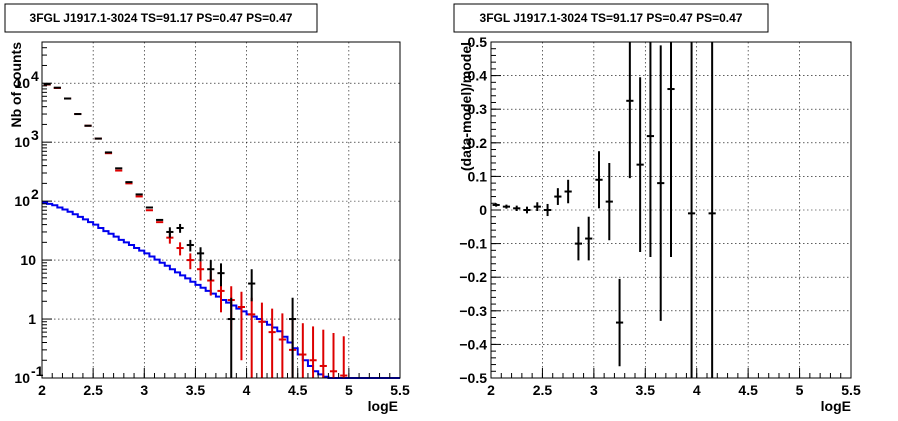  What do you see at coordinates (646, 390) in the screenshot?
I see `residual-x-tick-label: 3.5` at bounding box center [646, 390].